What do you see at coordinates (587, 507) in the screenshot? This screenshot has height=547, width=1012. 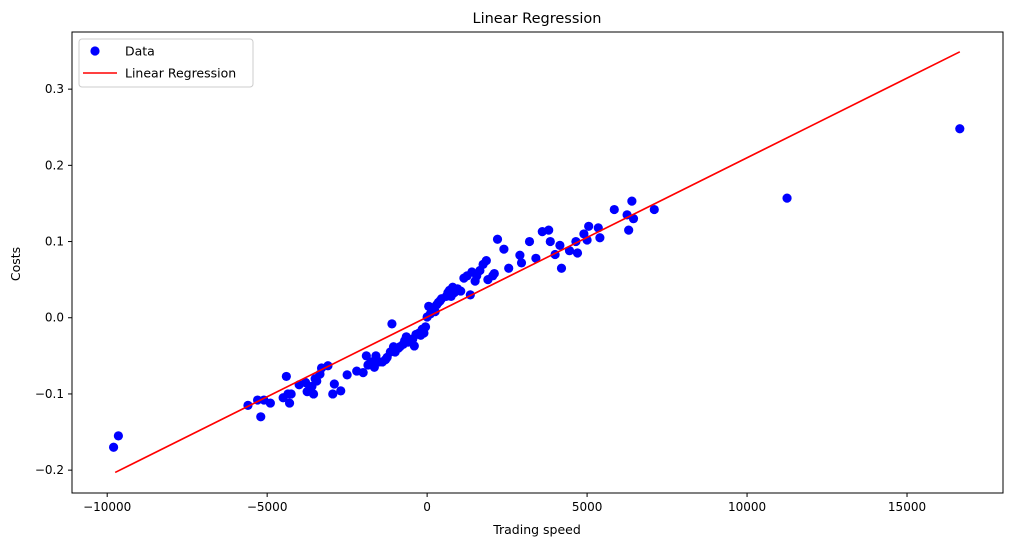 I see `x-tick-label: 5000` at bounding box center [587, 507].